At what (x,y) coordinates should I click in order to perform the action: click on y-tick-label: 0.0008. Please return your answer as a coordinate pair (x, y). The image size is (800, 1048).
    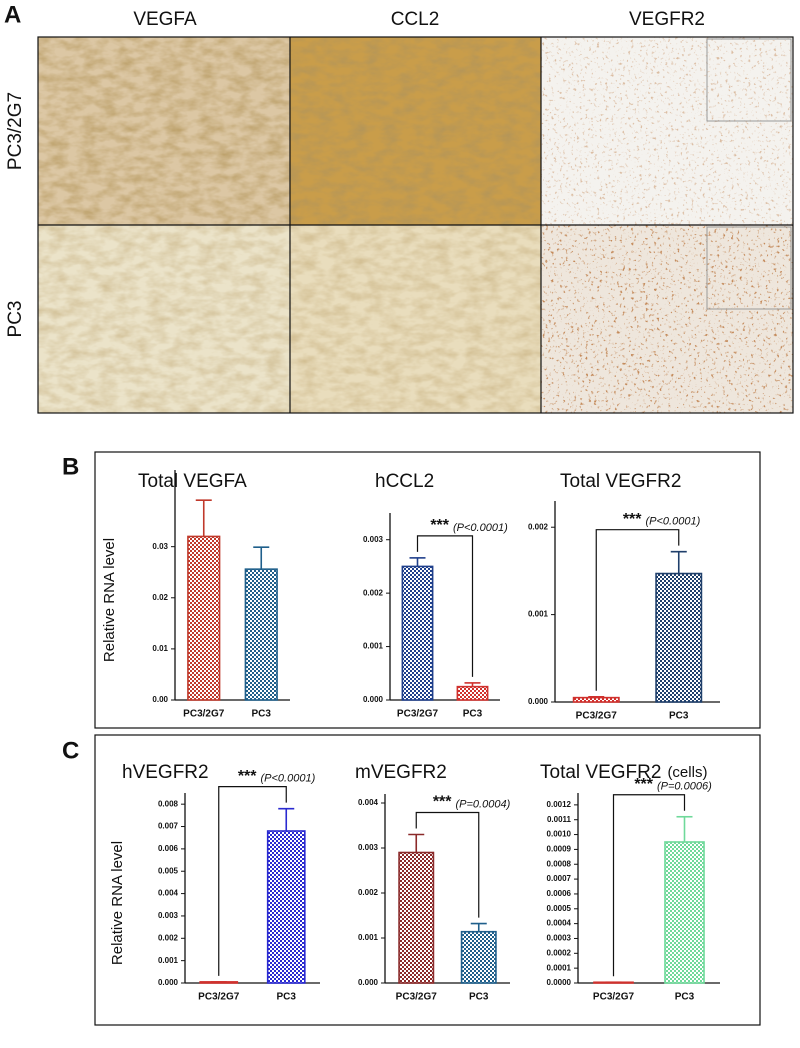
    Looking at the image, I should click on (559, 863).